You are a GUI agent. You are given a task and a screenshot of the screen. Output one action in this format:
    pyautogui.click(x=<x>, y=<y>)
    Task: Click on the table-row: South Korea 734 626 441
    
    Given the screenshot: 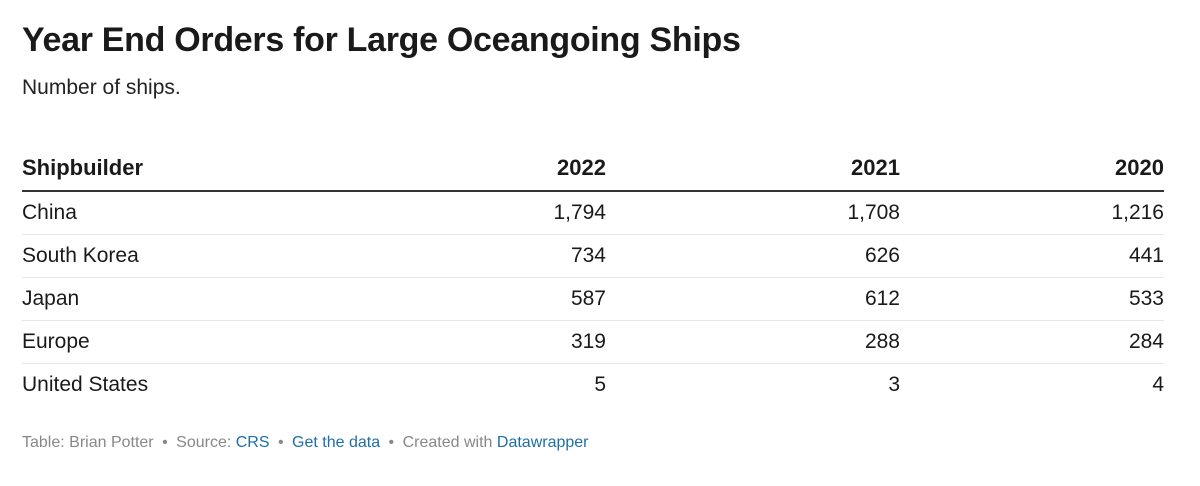 What is the action you would take?
    pyautogui.click(x=593, y=256)
    